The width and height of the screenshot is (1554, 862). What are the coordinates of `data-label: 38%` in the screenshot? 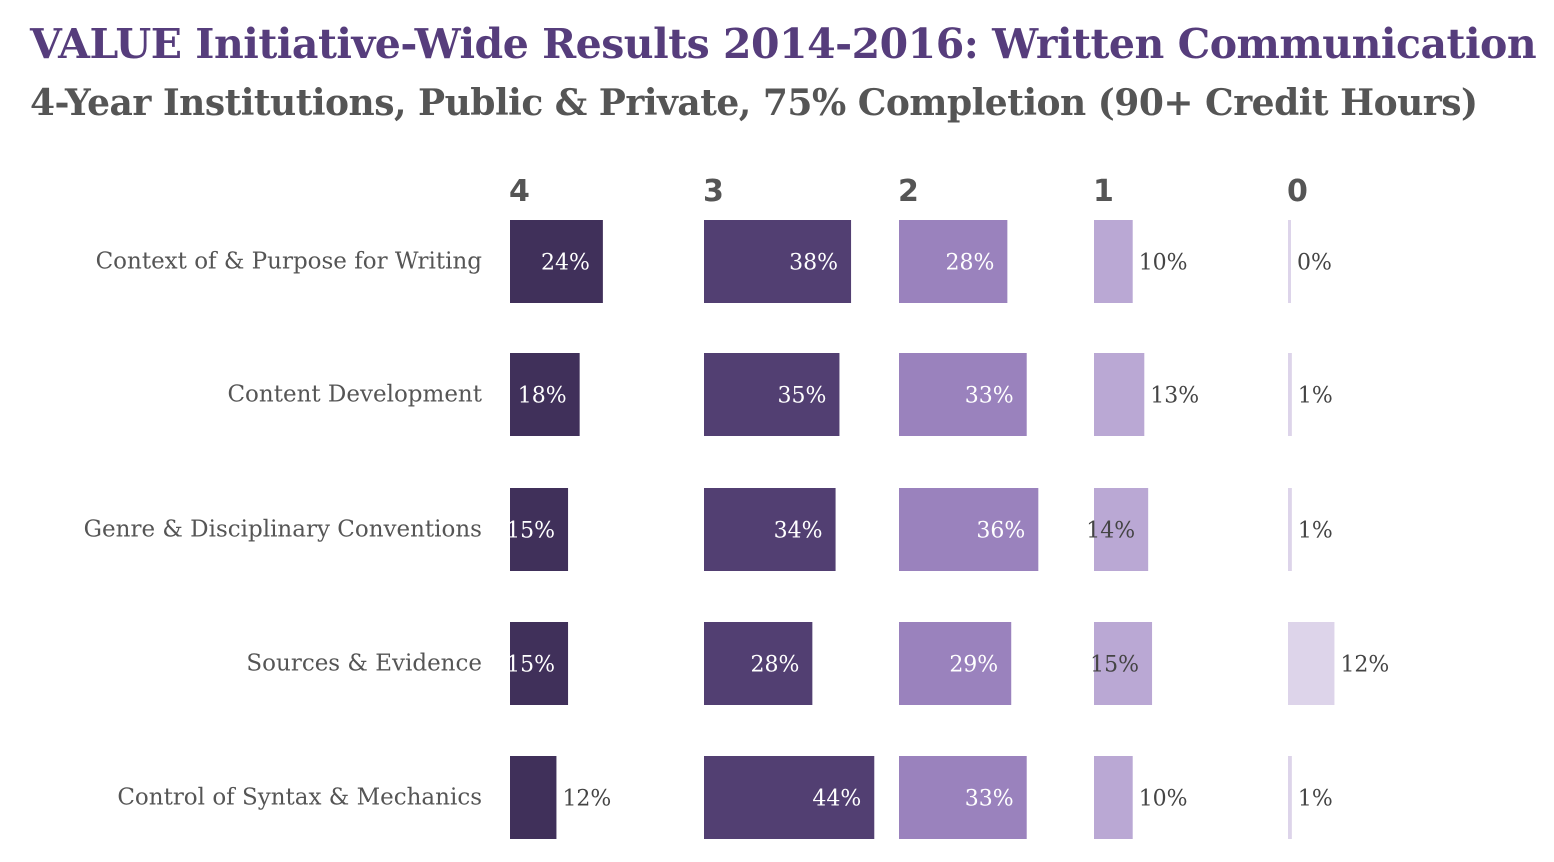 It's located at (813, 263).